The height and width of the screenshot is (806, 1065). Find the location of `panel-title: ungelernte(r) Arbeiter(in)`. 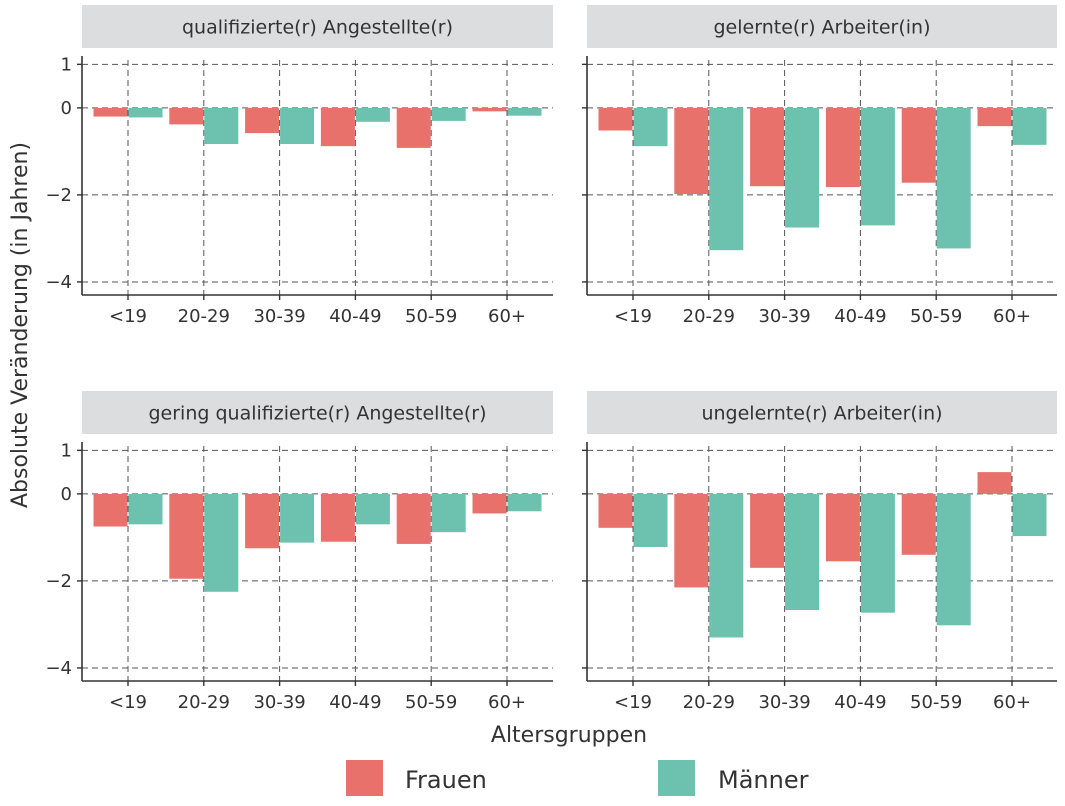

panel-title: ungelernte(r) Arbeiter(in) is located at coordinates (821, 414).